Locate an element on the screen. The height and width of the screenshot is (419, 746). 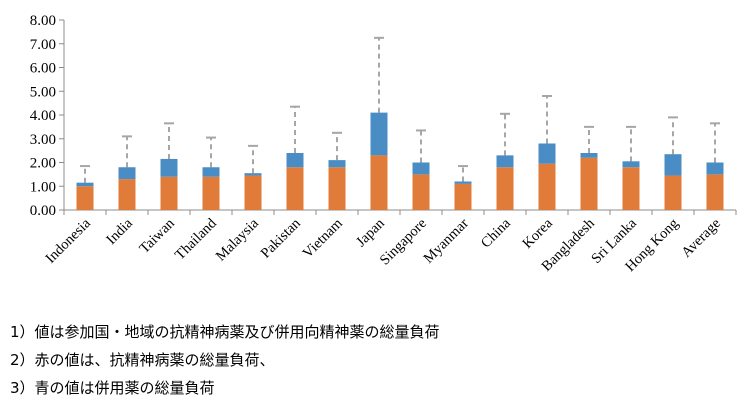
footnote-1: 1）値は参加国・地域の抗精神病薬及び併用向精神薬の総量負荷 is located at coordinates (225, 332).